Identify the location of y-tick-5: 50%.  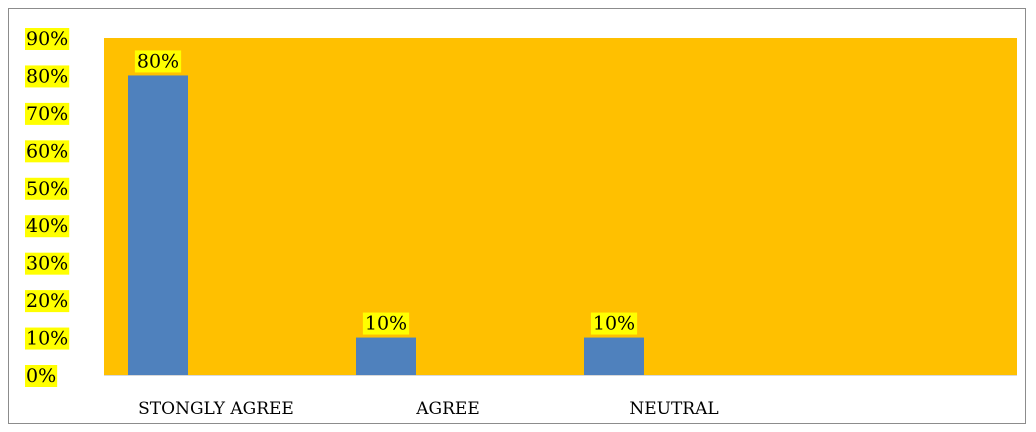
(47, 188).